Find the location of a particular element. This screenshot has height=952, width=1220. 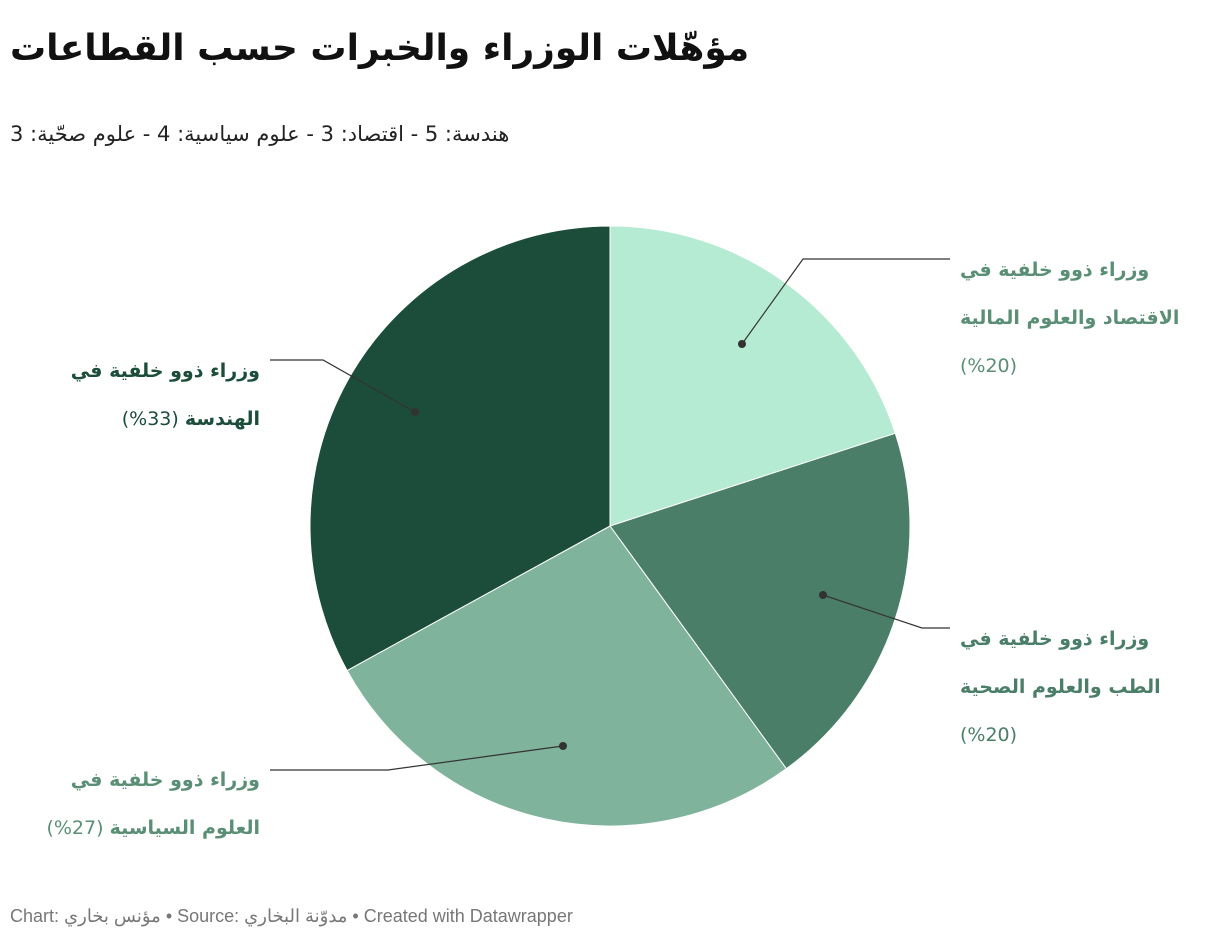

category-label: وزراء ذوو خلفية في الهندسة is located at coordinates (165, 395).